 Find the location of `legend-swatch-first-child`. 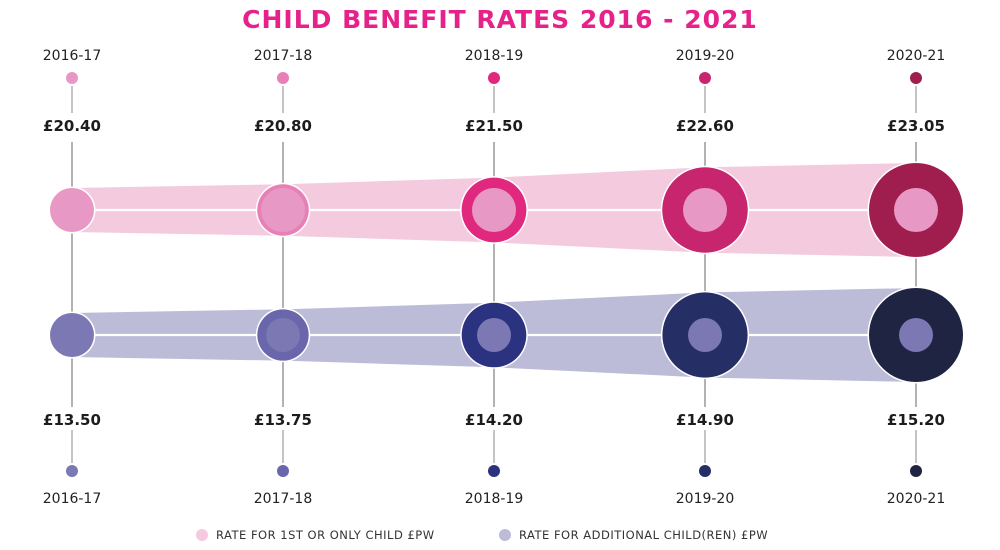

legend-swatch-first-child is located at coordinates (202, 535).